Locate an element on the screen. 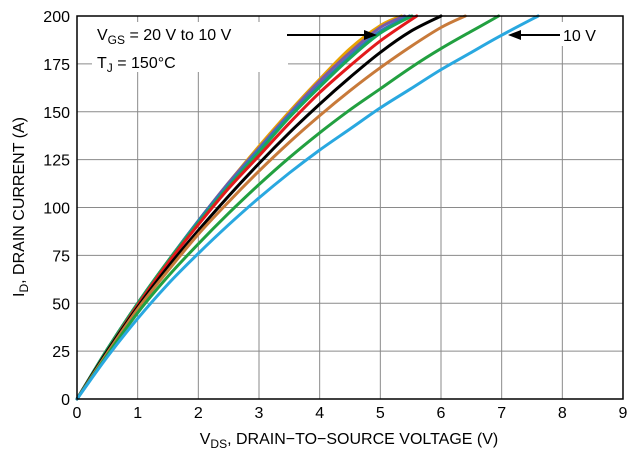 The width and height of the screenshot is (630, 454). x-tick-label: 6 is located at coordinates (441, 413).